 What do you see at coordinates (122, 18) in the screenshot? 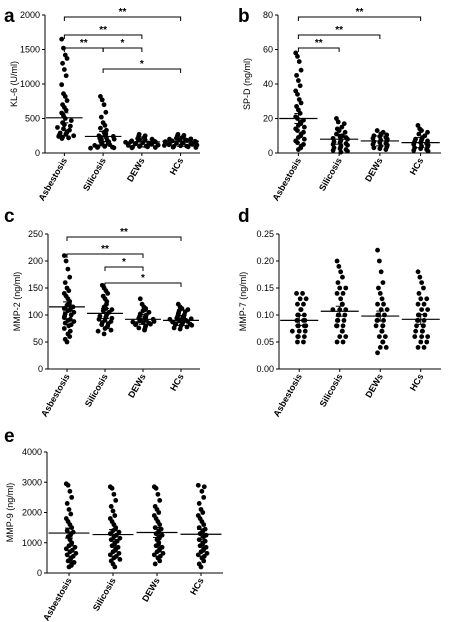
I see `significance-bracket` at bounding box center [122, 18].